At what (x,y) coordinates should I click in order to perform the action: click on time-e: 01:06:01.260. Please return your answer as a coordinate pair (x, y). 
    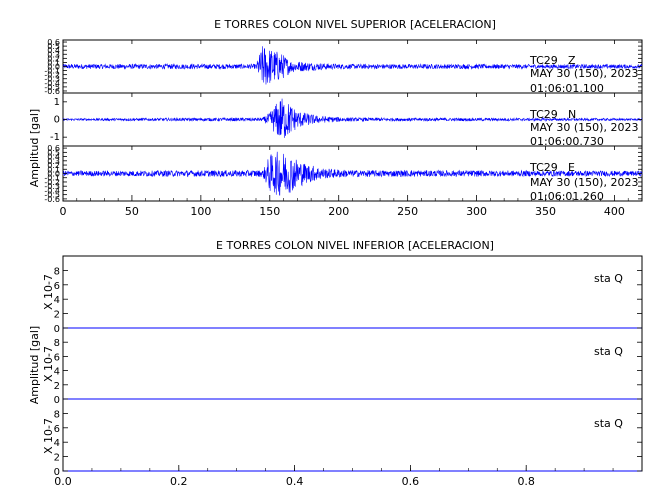
    Looking at the image, I should click on (567, 196).